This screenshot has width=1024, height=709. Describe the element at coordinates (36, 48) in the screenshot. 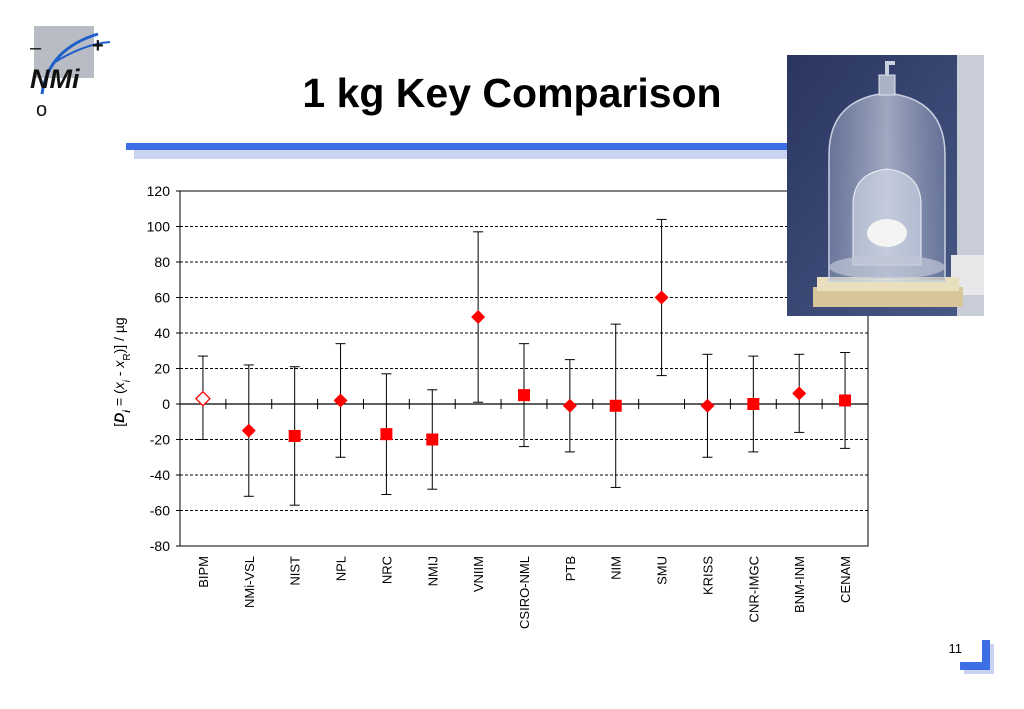

I see `logo-minus: –` at that location.